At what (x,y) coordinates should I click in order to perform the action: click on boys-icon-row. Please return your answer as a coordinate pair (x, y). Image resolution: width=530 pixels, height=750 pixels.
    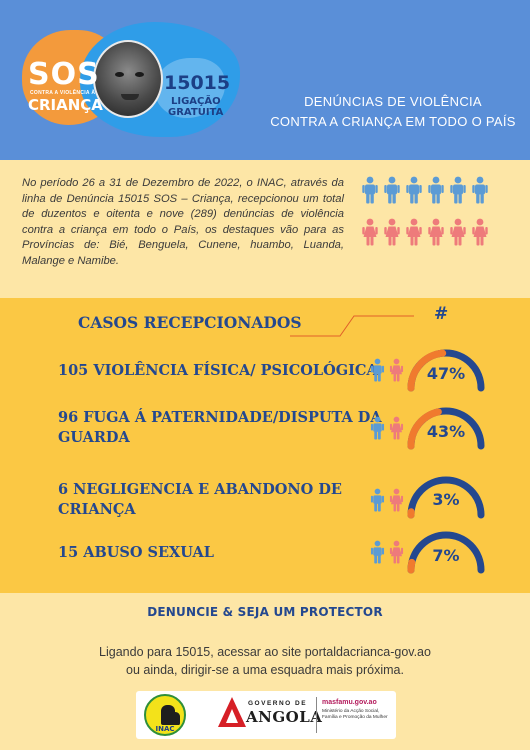
    Looking at the image, I should click on (435, 191).